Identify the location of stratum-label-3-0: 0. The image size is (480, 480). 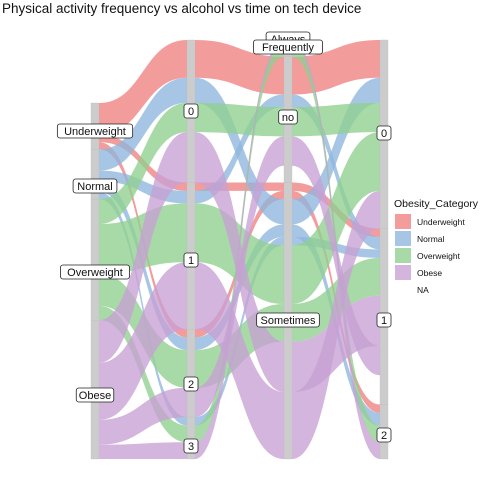
(384, 133).